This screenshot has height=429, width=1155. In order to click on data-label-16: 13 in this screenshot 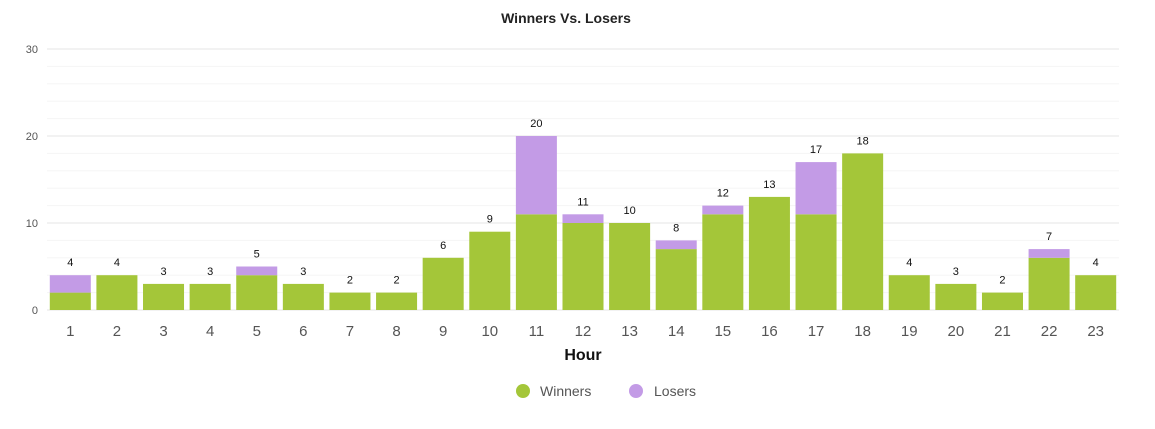, I will do `click(769, 185)`.